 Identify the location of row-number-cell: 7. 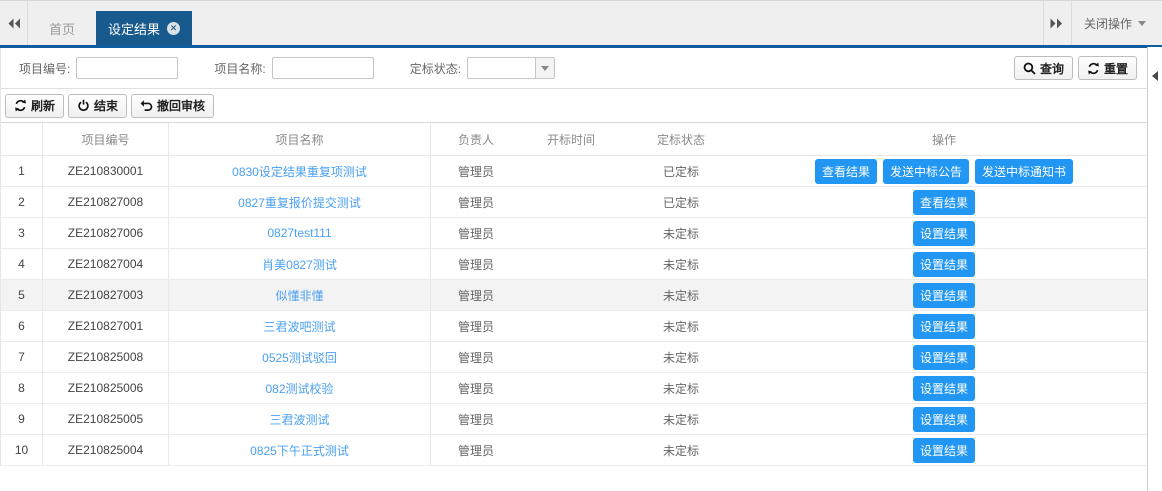
(22, 357).